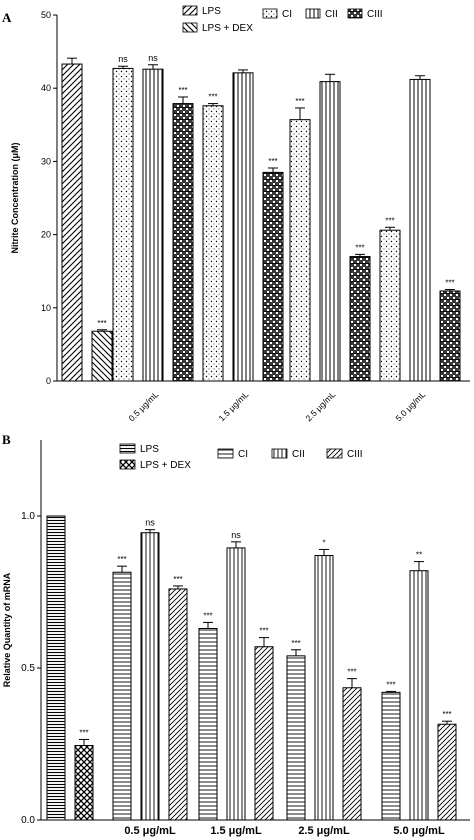  What do you see at coordinates (7, 17) in the screenshot?
I see `panel-a-letter: A` at bounding box center [7, 17].